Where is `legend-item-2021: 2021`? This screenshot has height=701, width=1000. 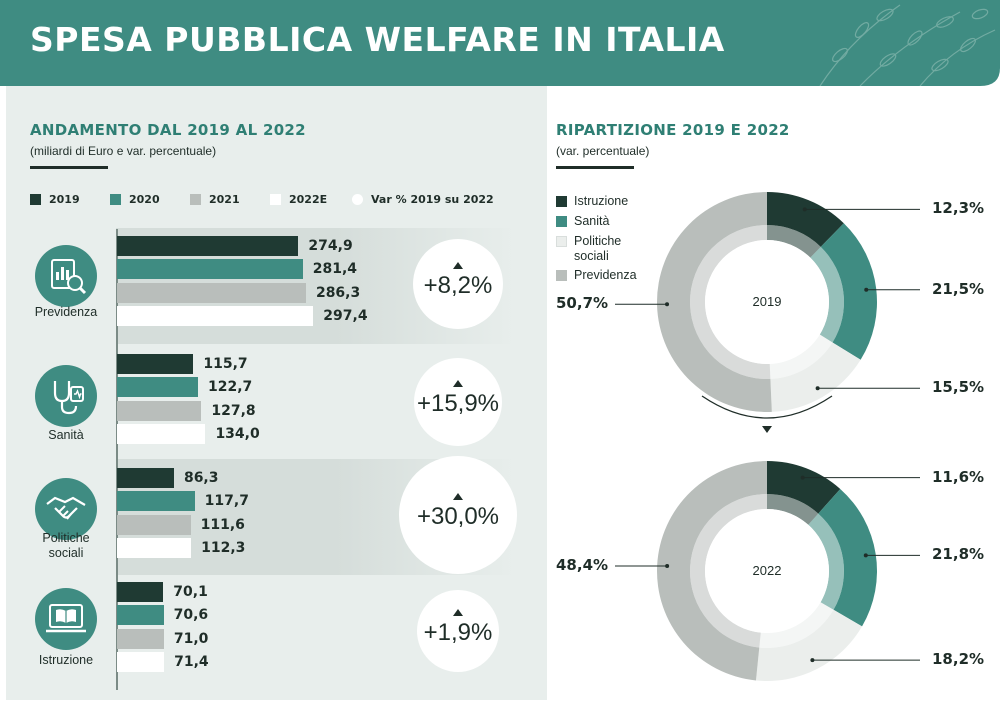
legend-item-2021: 2021 is located at coordinates (215, 199).